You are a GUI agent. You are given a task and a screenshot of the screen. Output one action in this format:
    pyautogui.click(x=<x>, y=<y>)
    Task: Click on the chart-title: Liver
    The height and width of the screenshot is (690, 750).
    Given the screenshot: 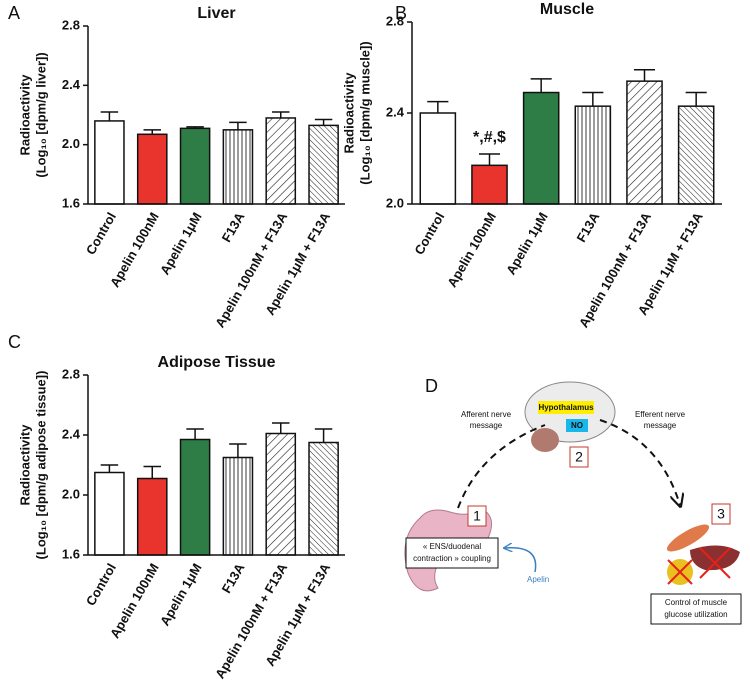 What is the action you would take?
    pyautogui.click(x=216, y=13)
    